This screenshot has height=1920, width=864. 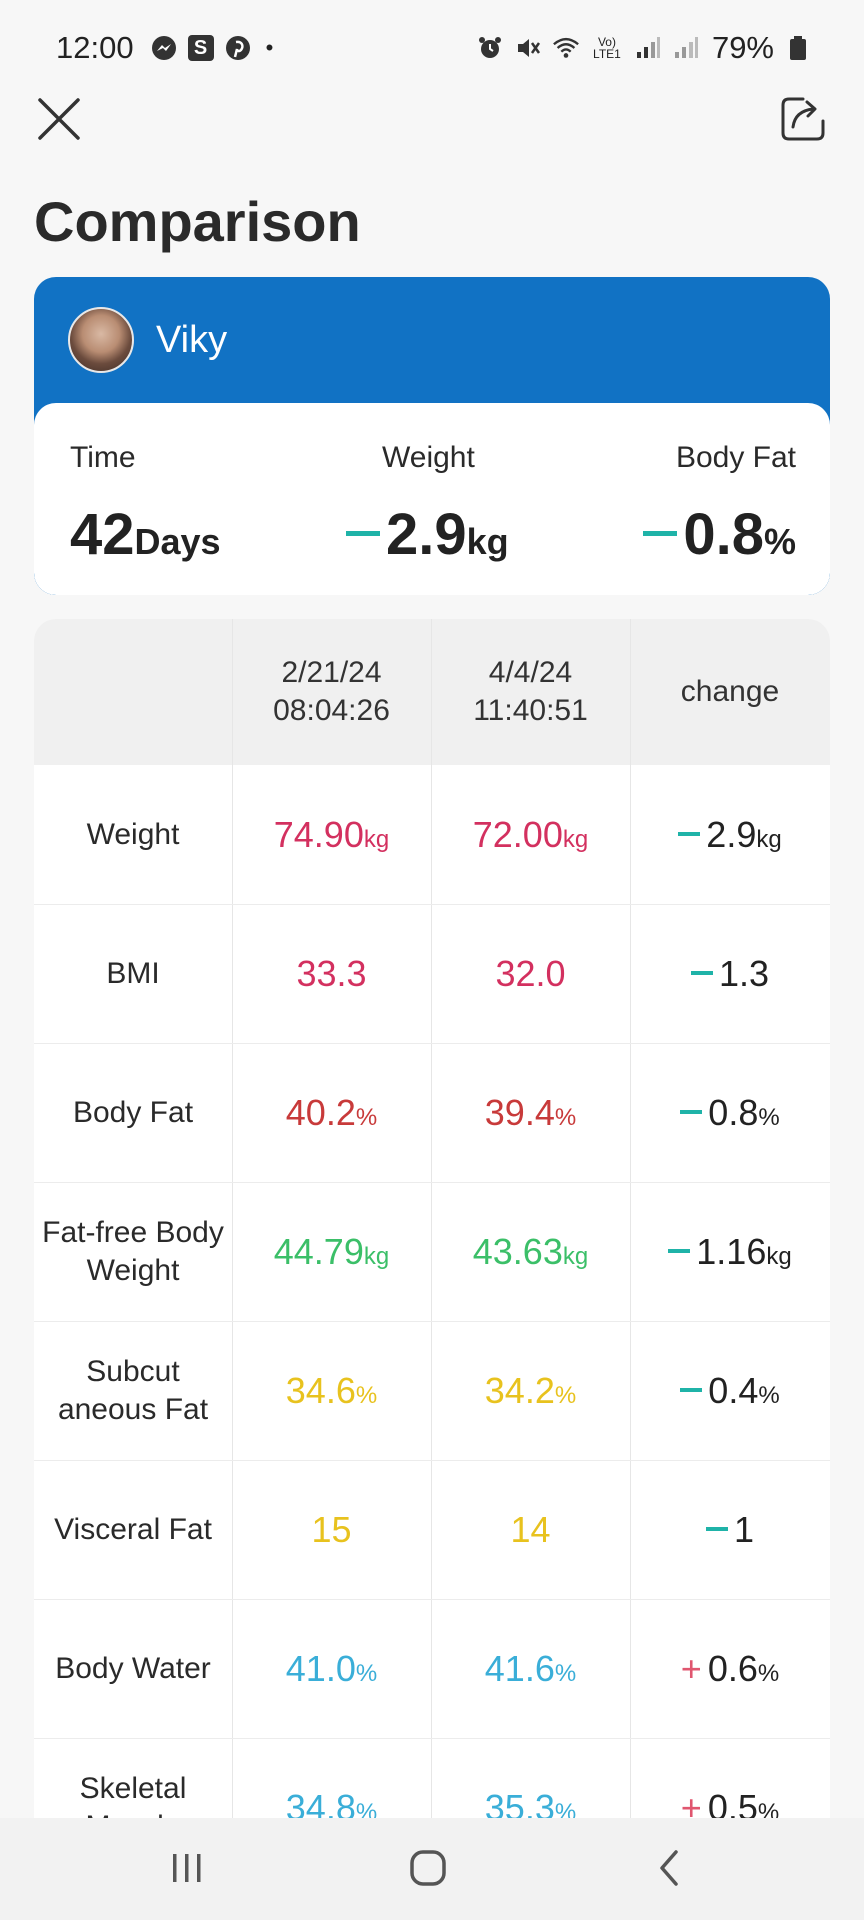 I want to click on value-date-2: 39.4%, so click(x=530, y=1112).